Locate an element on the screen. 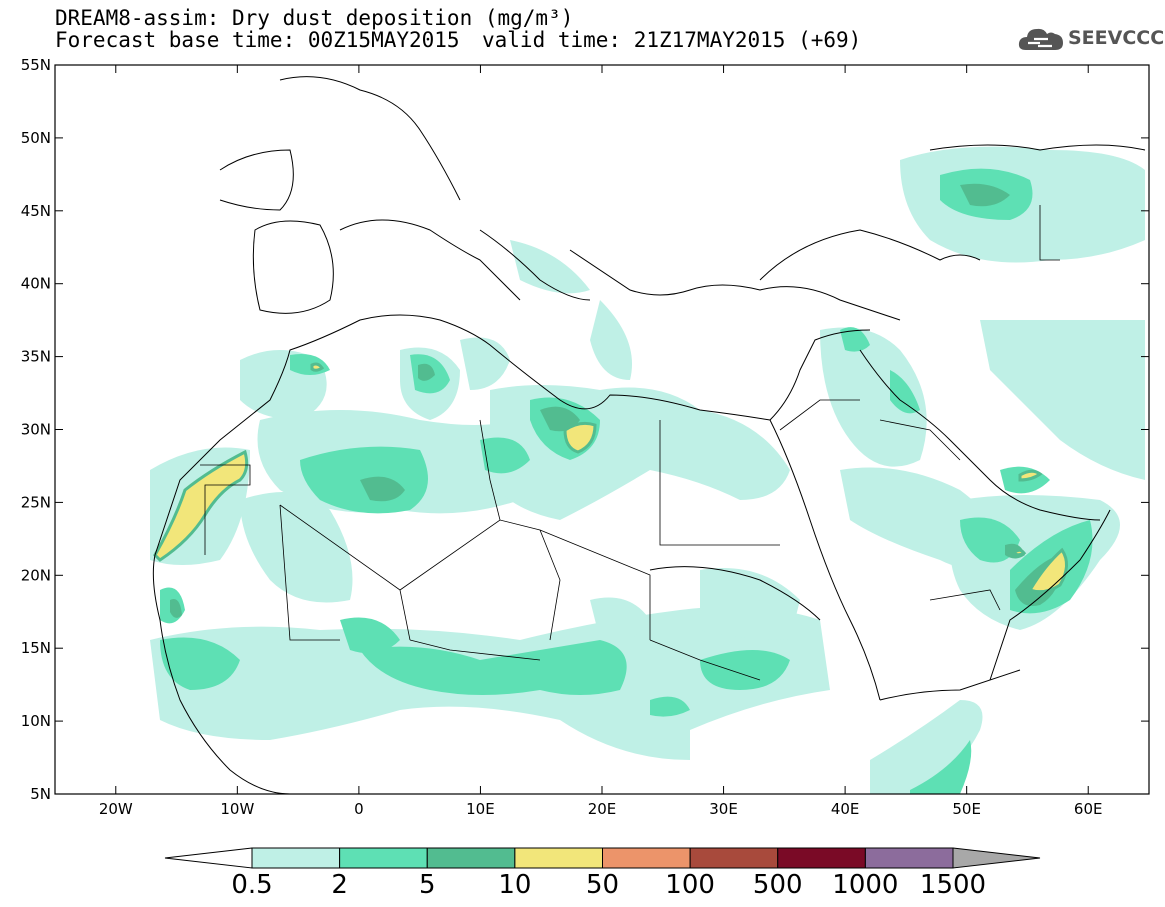 This screenshot has width=1165, height=907. lat-tick-label: 35N is located at coordinates (36, 357).